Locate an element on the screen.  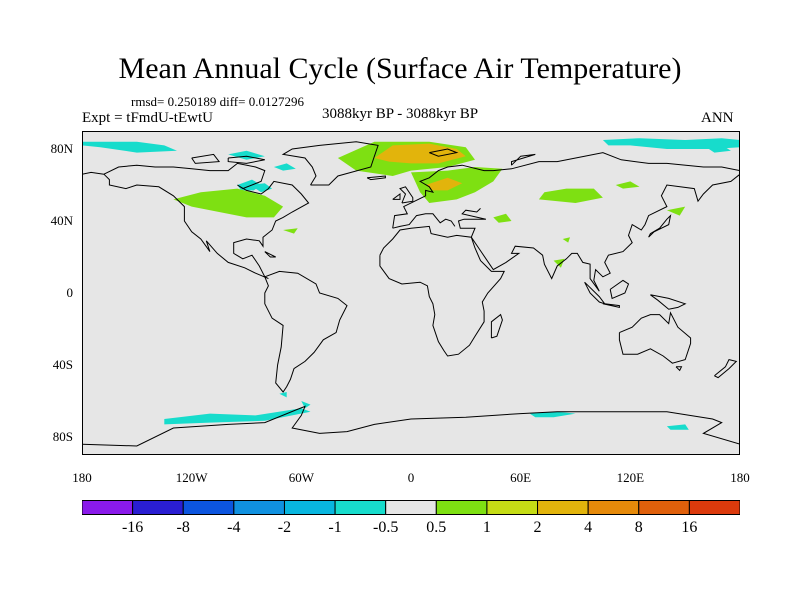
colorbar-label: 16 is located at coordinates (689, 527).